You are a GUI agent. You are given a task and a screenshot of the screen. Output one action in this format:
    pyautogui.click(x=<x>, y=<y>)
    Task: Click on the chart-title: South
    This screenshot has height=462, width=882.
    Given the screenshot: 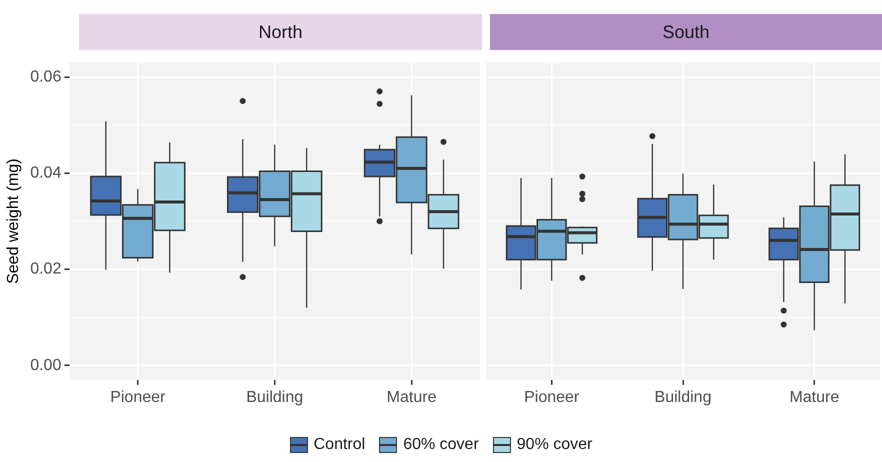 What is the action you would take?
    pyautogui.click(x=686, y=32)
    